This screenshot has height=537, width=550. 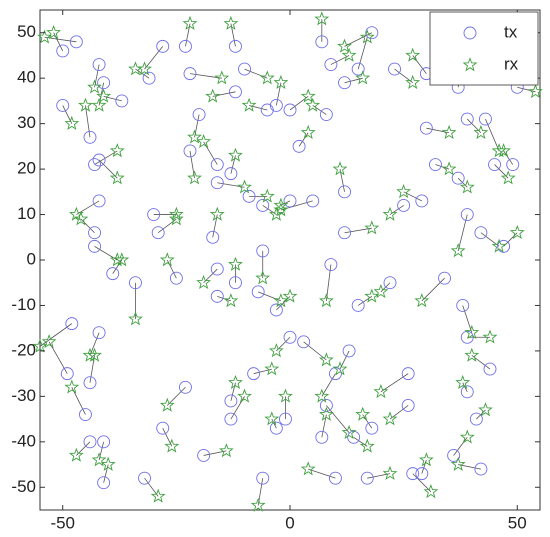 What do you see at coordinates (23, 349) in the screenshot?
I see `y-tick-label: -20` at bounding box center [23, 349].